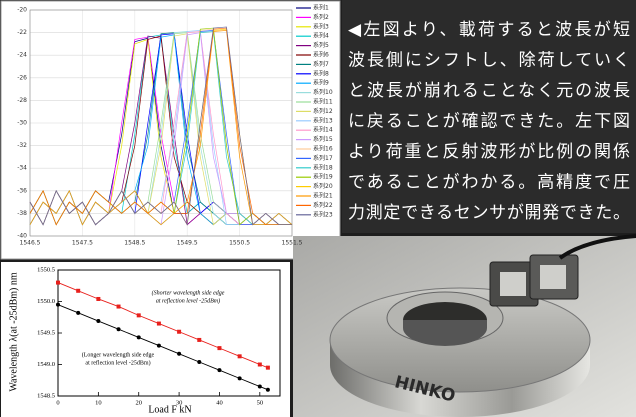 This screenshot has height=417, width=636. I want to click on legend-label: 系列5, so click(321, 45).